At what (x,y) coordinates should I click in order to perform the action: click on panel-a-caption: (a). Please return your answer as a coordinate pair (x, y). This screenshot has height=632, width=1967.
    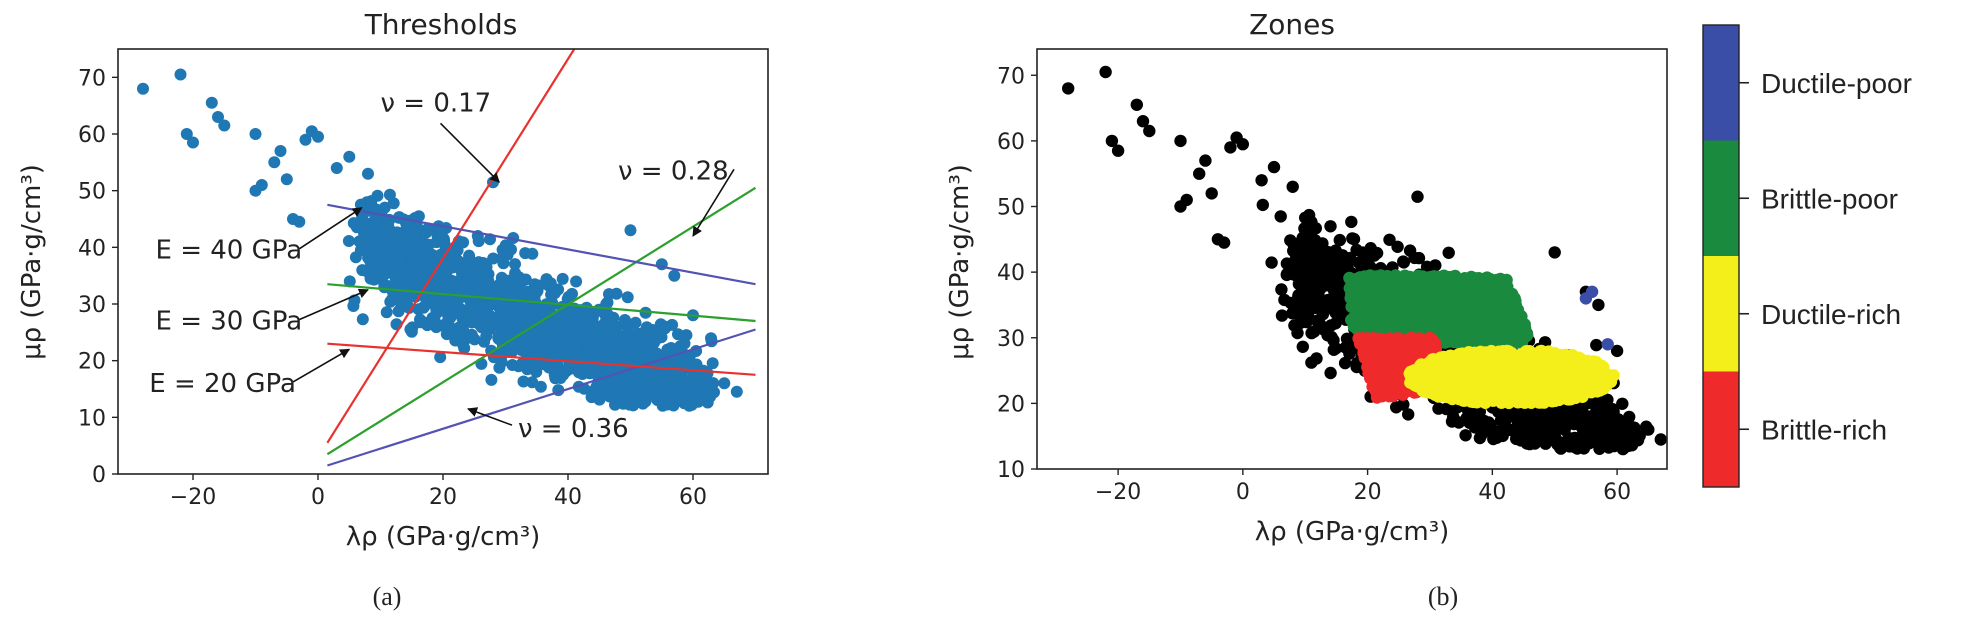
    Looking at the image, I should click on (387, 596).